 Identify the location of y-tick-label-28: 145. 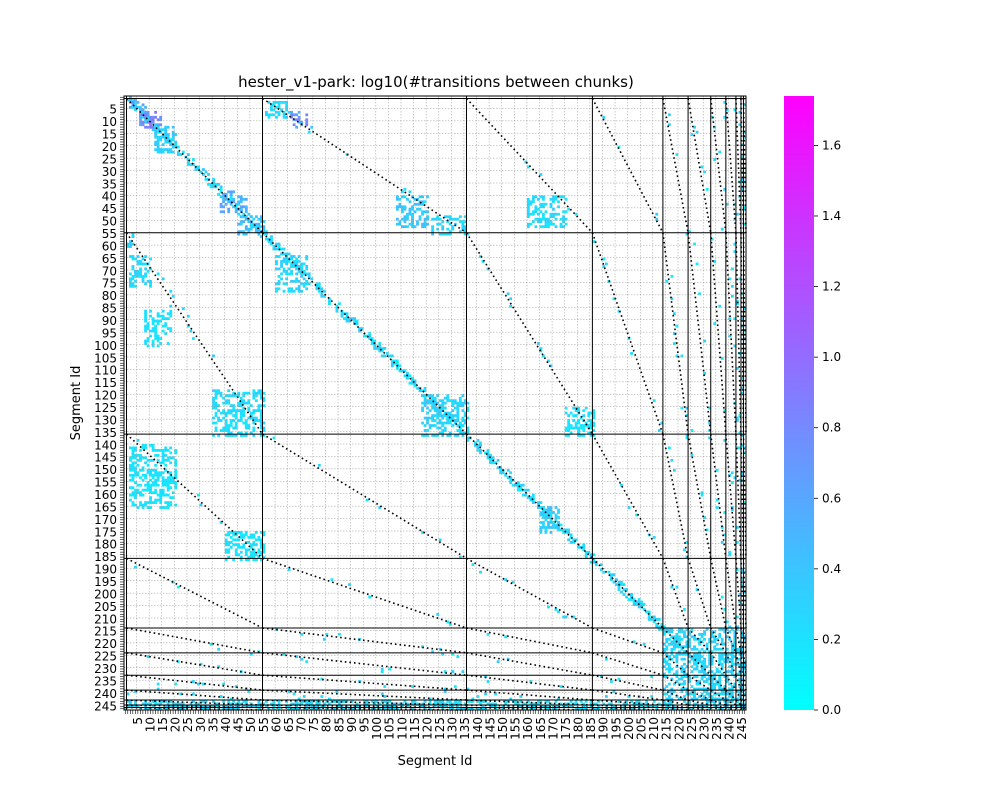
(105, 458).